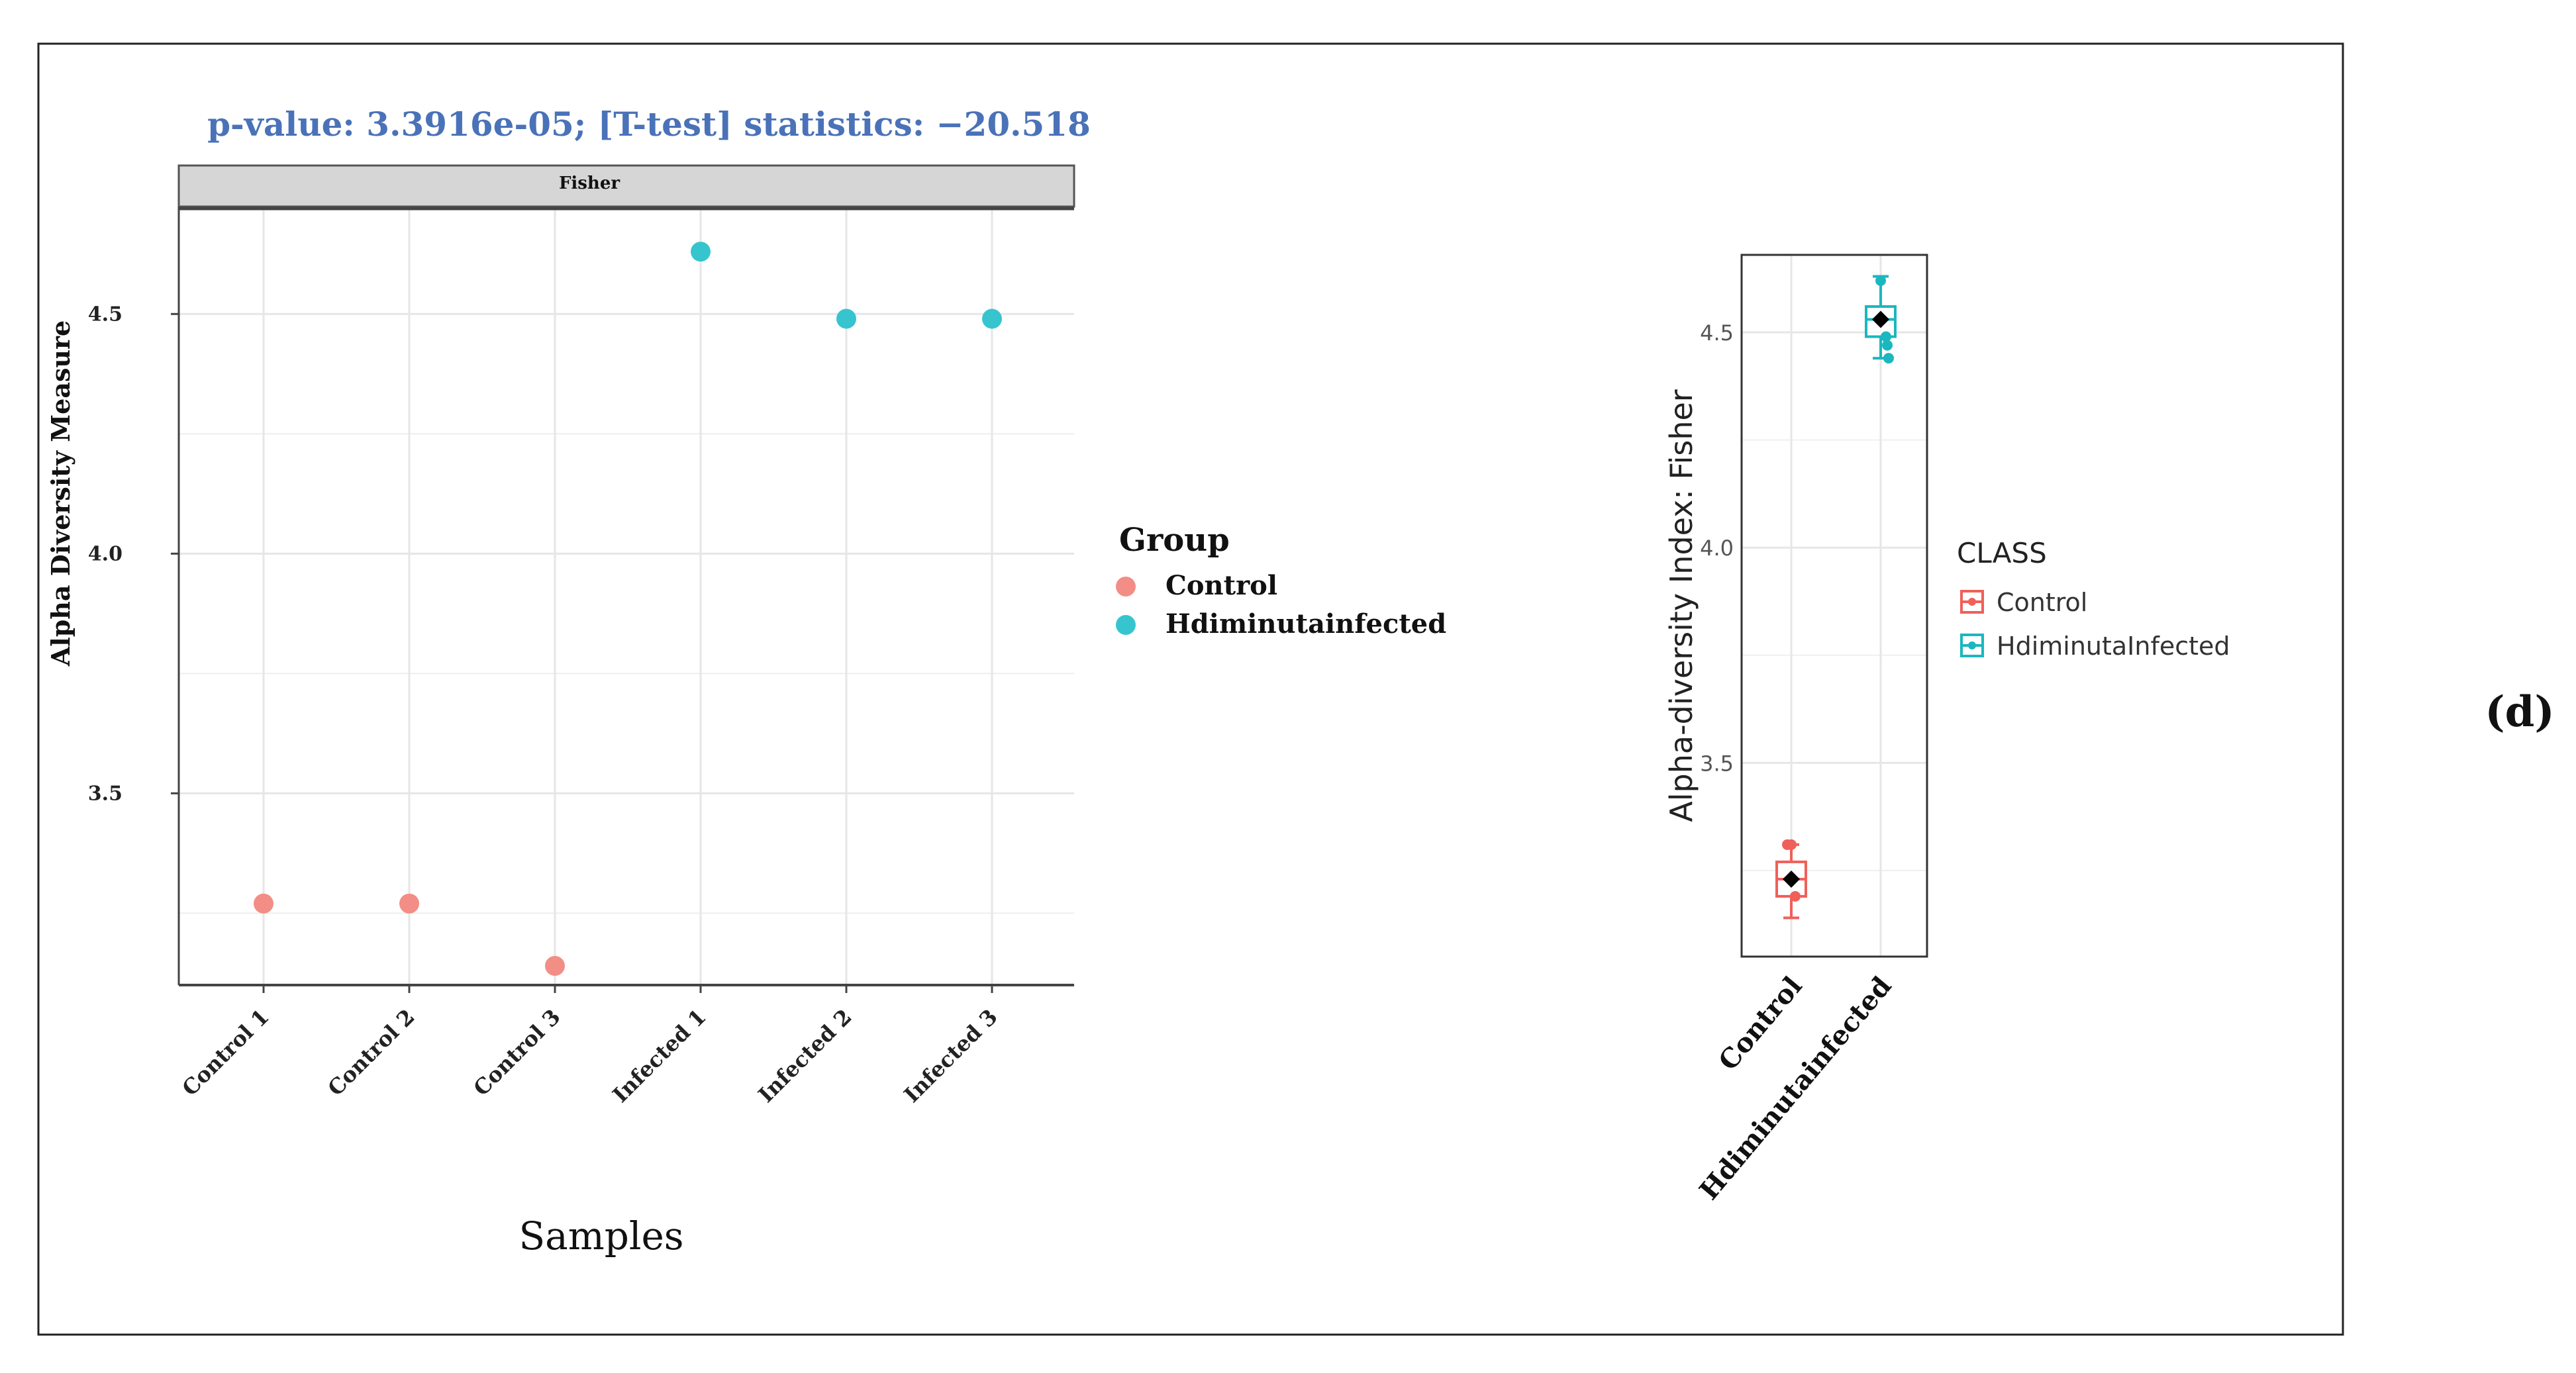 This screenshot has width=2576, height=1373. I want to click on group-legend: Group Control Hdiminutainfected, so click(1281, 581).